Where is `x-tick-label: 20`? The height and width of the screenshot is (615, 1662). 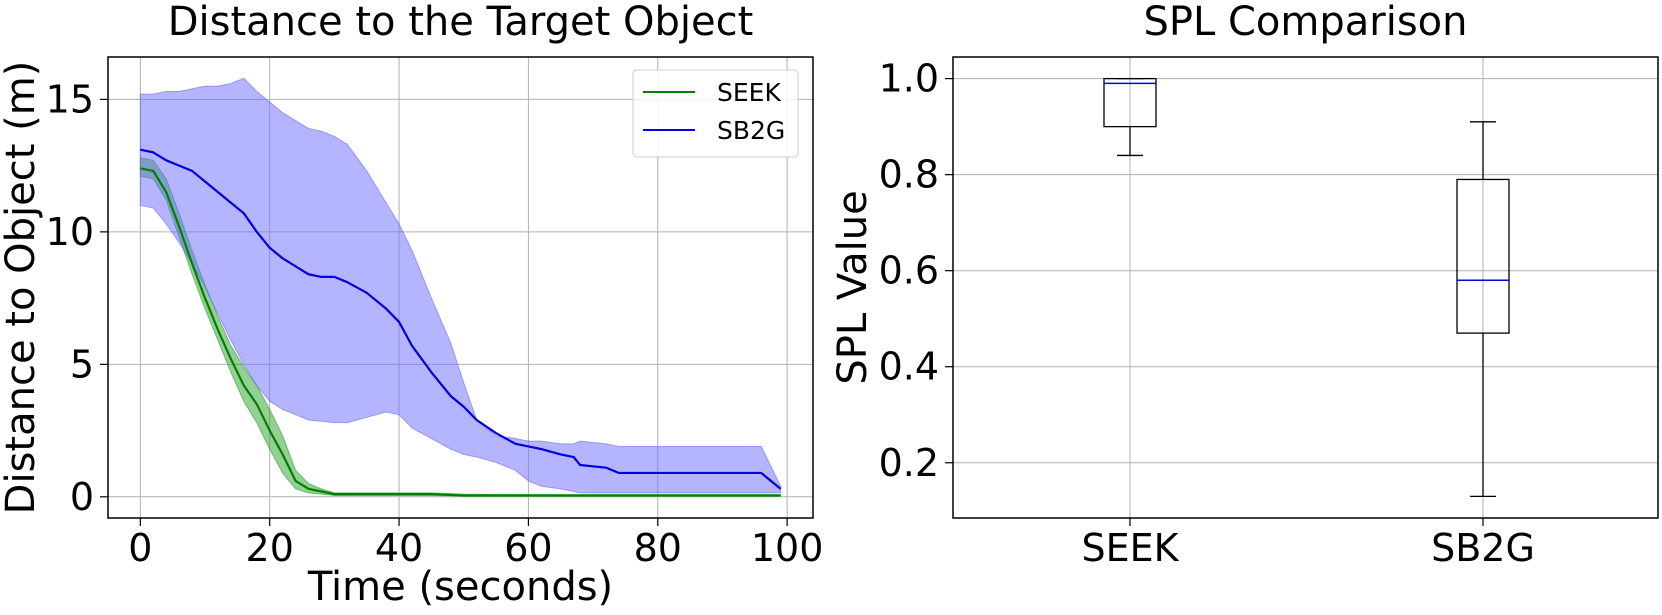
x-tick-label: 20 is located at coordinates (270, 548).